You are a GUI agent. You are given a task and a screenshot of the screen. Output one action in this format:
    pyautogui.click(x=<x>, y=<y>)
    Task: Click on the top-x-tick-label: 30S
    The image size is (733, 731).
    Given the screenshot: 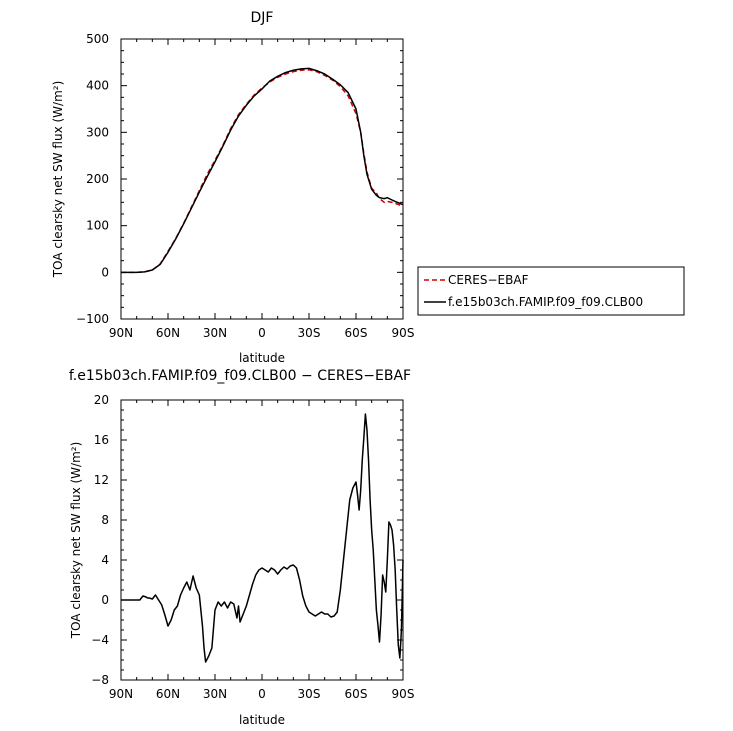 What is the action you would take?
    pyautogui.click(x=309, y=333)
    